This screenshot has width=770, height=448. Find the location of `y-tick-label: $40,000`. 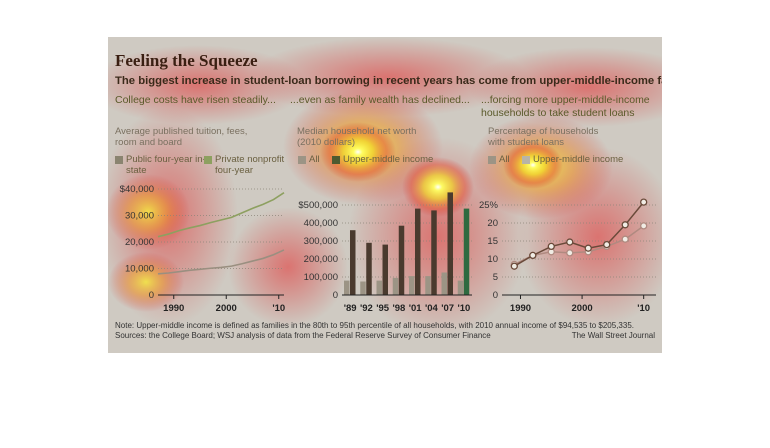

y-tick-label: $40,000 is located at coordinates (137, 189).